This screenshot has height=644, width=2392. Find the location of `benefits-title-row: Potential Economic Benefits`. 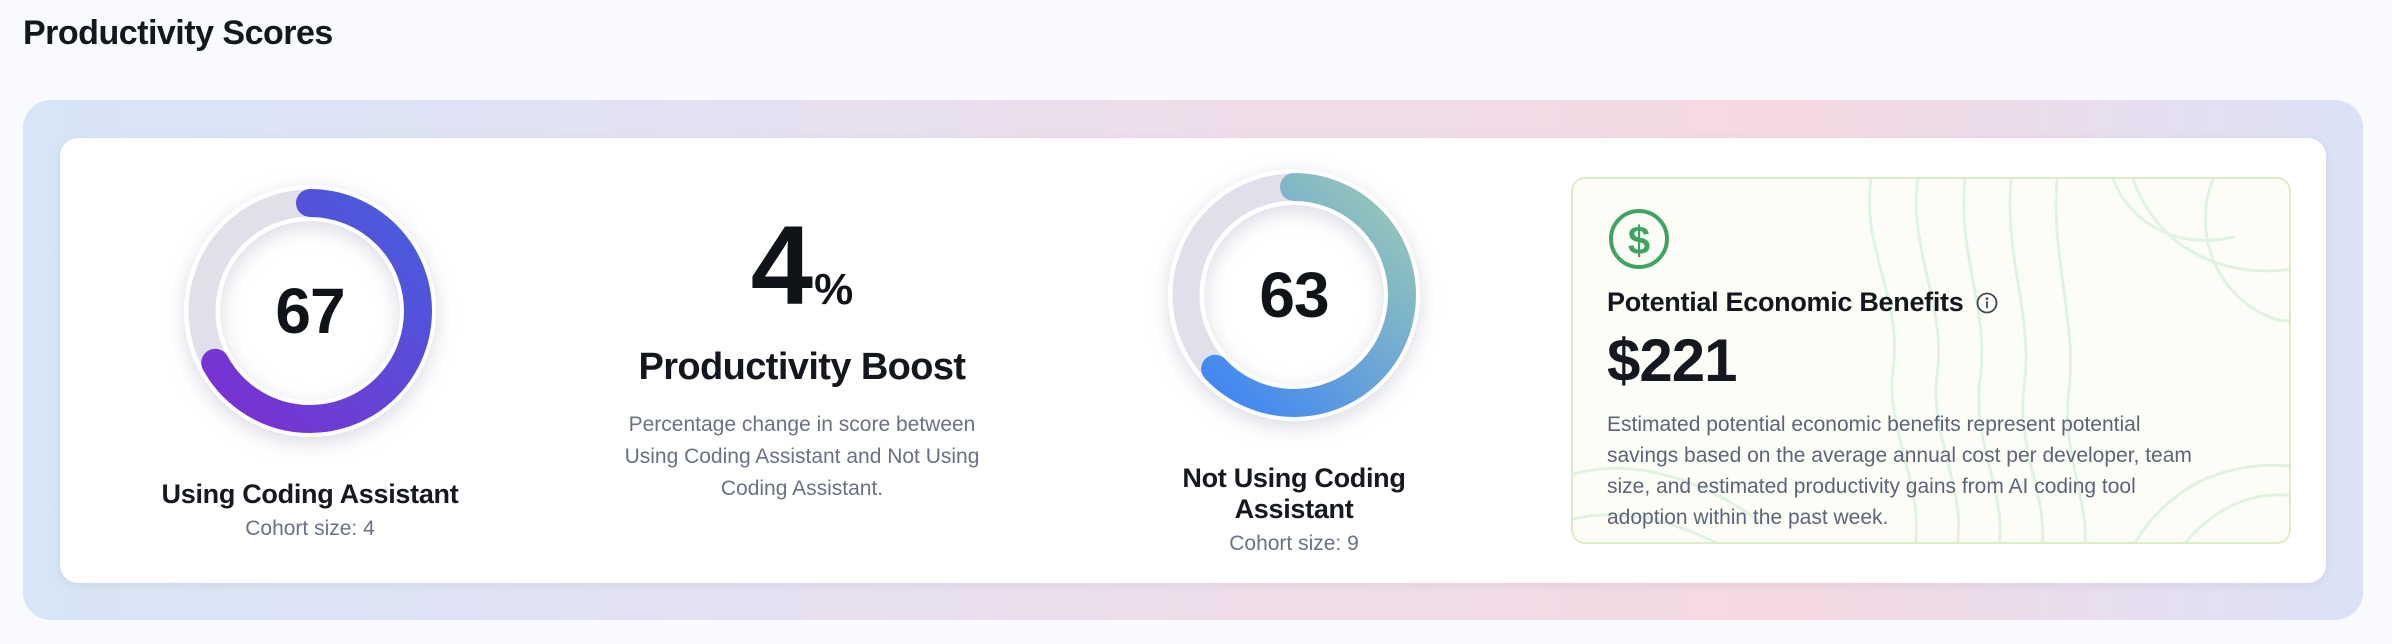

benefits-title-row: Potential Economic Benefits is located at coordinates (1934, 302).